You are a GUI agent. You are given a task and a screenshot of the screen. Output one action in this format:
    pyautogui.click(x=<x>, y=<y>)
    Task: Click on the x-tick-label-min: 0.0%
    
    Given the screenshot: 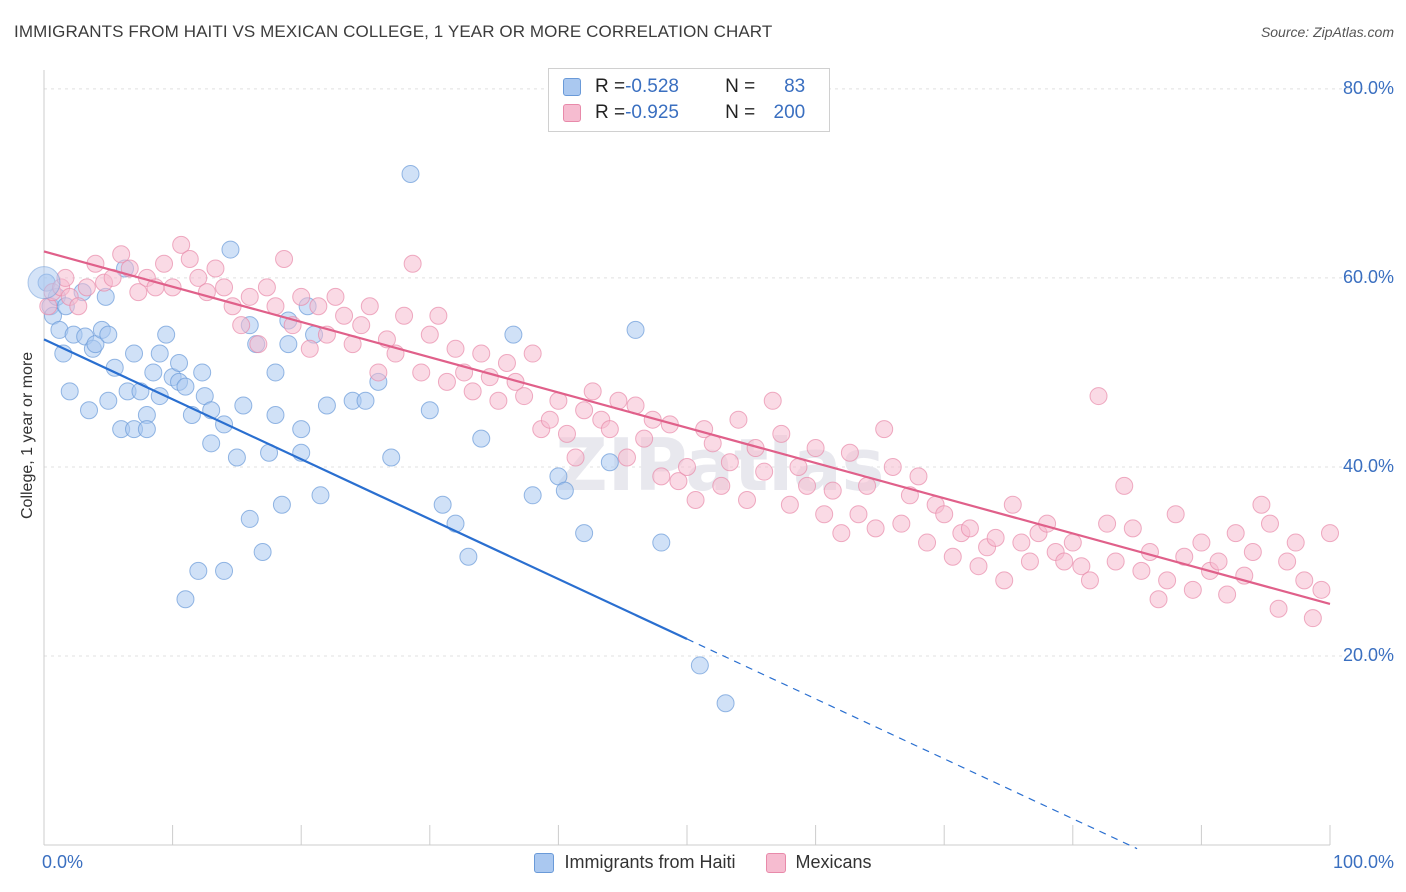 What is the action you would take?
    pyautogui.click(x=63, y=862)
    